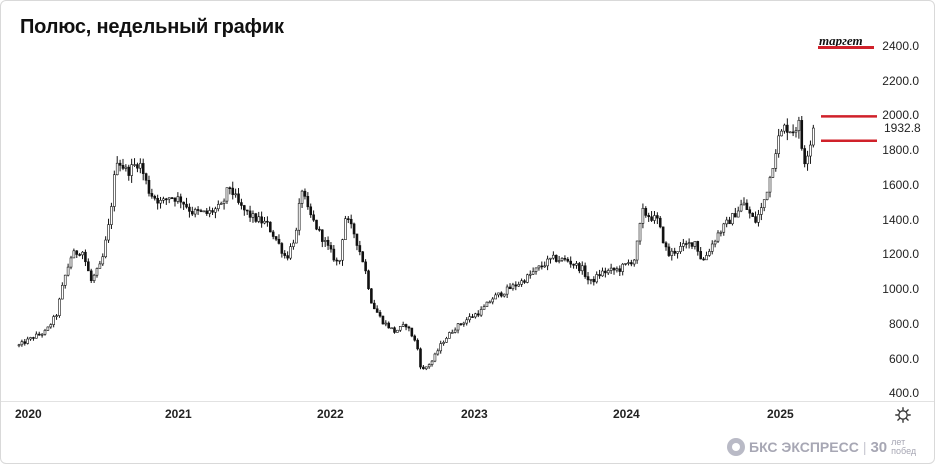 The image size is (937, 466). I want to click on target-label: таргет, so click(841, 40).